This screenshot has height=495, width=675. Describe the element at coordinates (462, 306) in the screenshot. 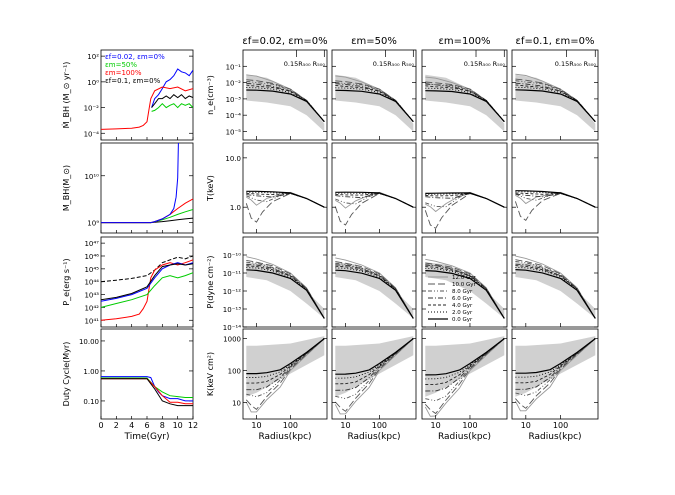

I see `legend-label-4: 4.0 Gyr` at that location.